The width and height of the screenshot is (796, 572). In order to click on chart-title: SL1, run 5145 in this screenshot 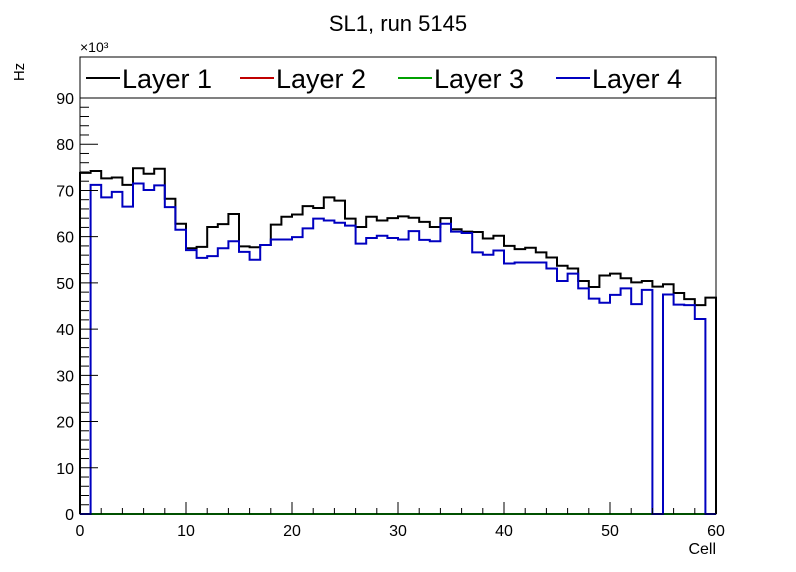, I will do `click(398, 23)`.